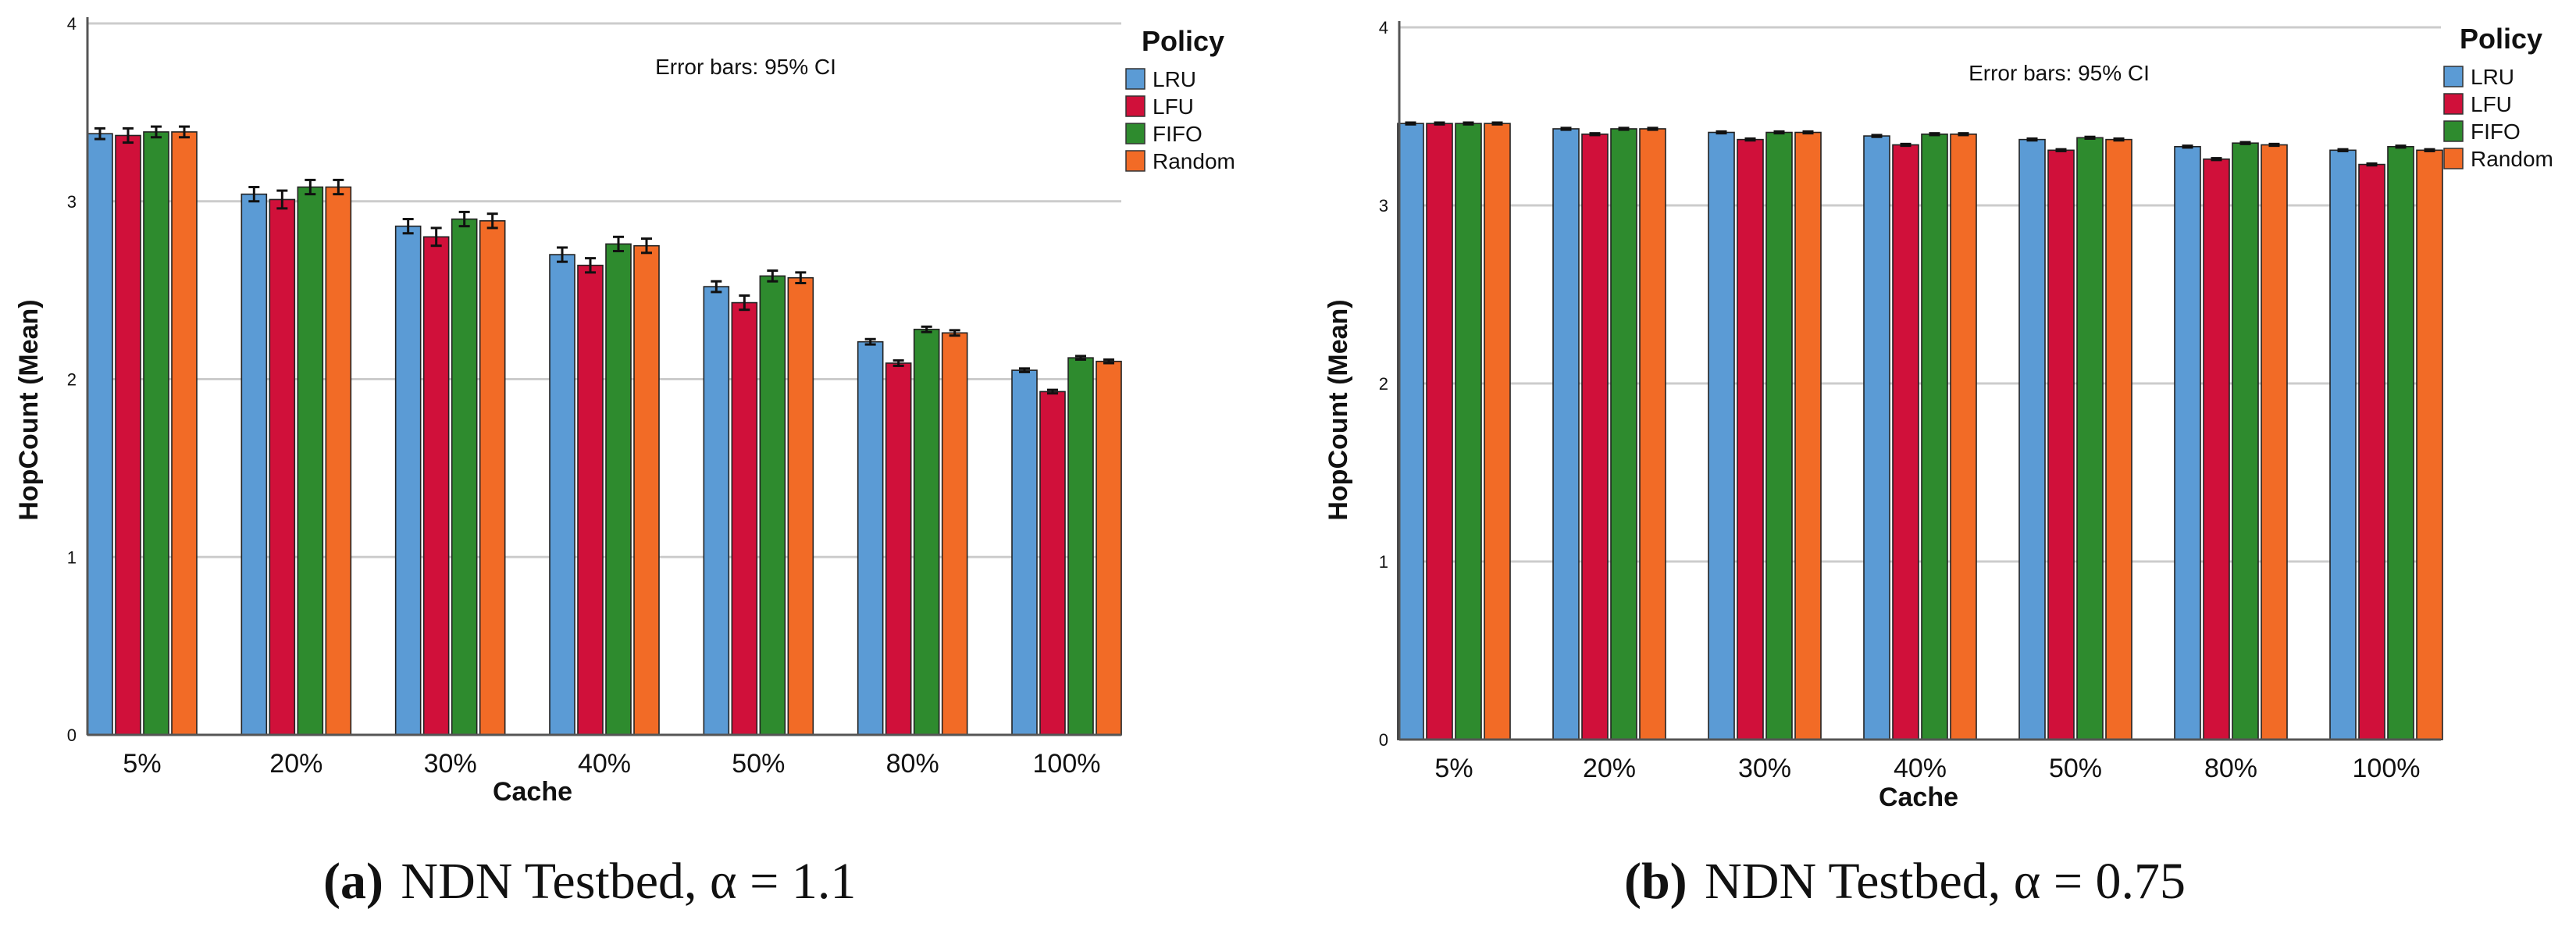  I want to click on x-tick-label: 30%, so click(1764, 768).